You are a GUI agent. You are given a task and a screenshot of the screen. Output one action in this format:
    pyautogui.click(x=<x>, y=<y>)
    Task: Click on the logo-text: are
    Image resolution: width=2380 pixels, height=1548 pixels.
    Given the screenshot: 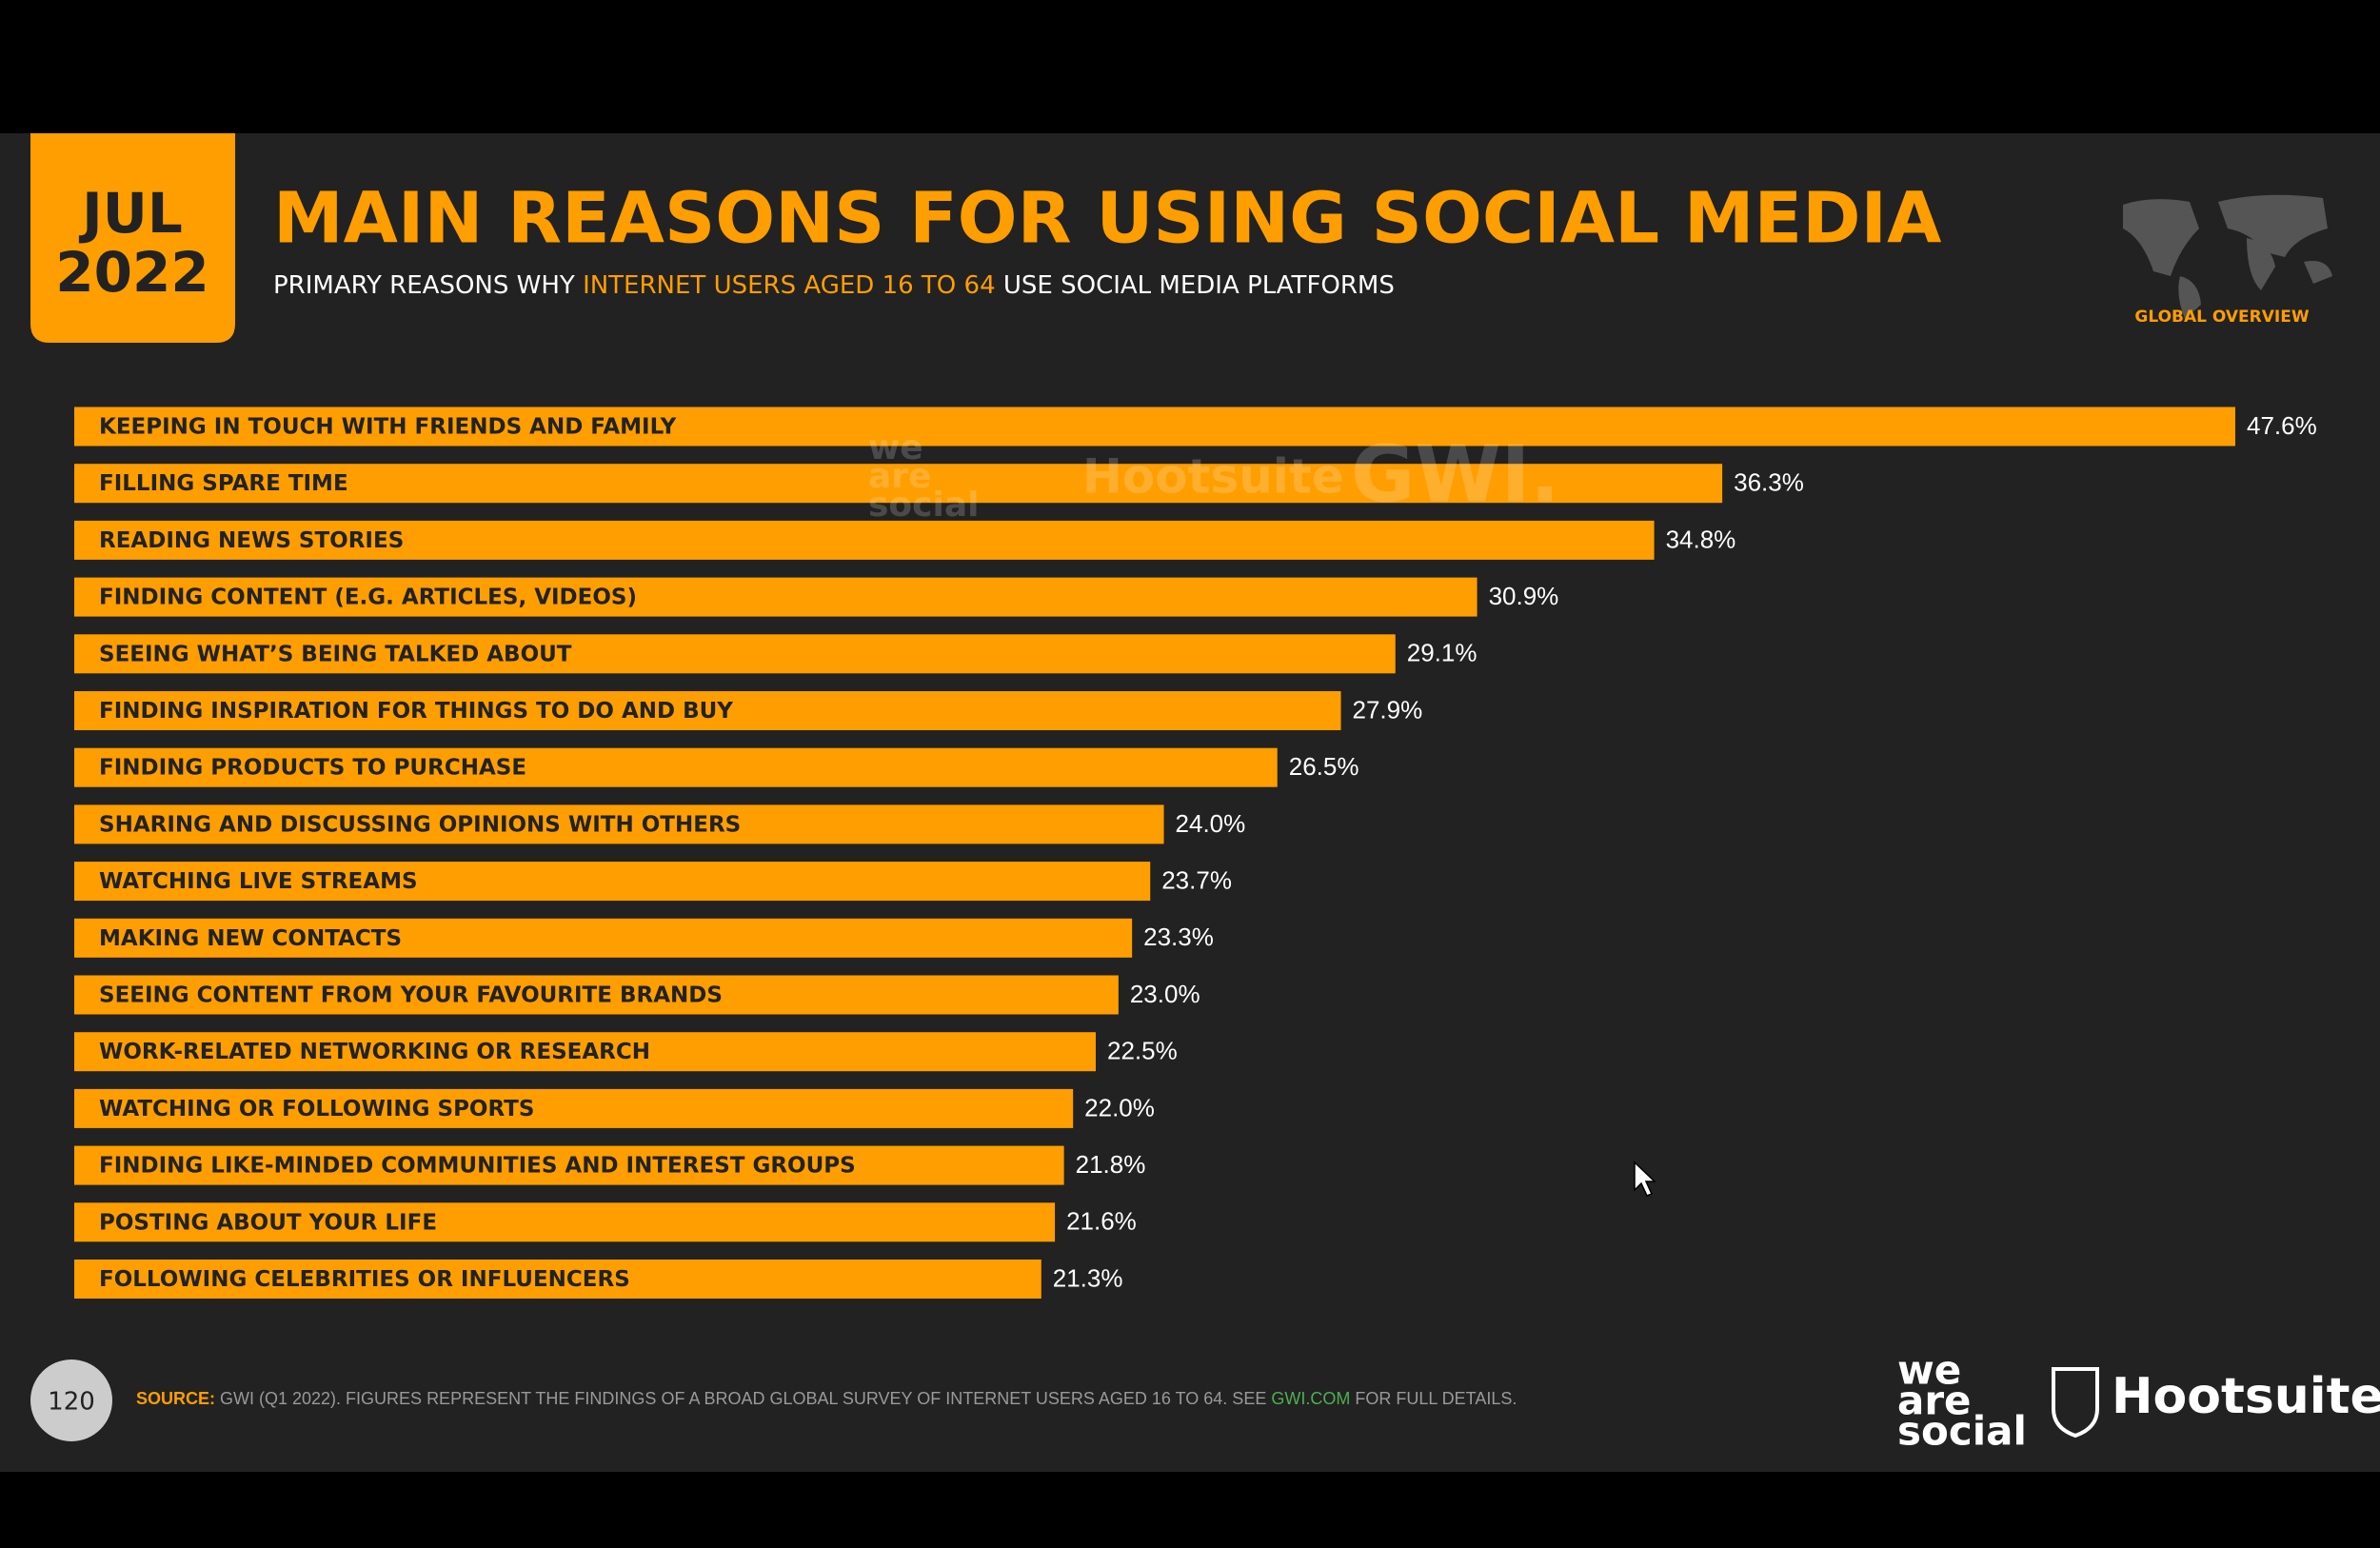 What is the action you would take?
    pyautogui.click(x=1934, y=1401)
    